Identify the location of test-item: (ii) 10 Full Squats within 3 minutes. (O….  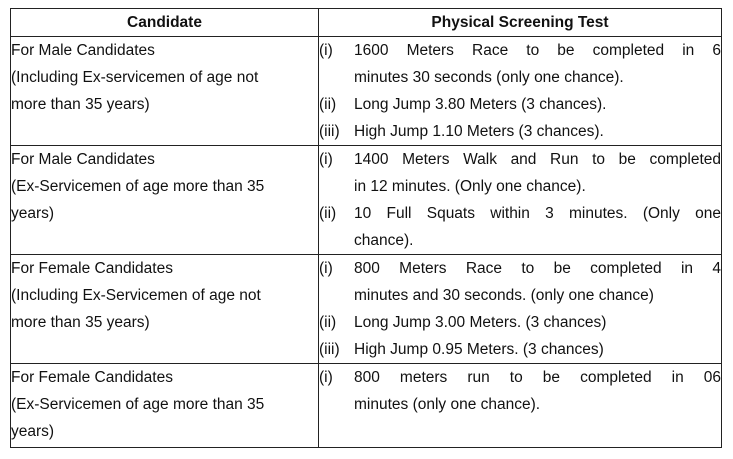
(520, 227).